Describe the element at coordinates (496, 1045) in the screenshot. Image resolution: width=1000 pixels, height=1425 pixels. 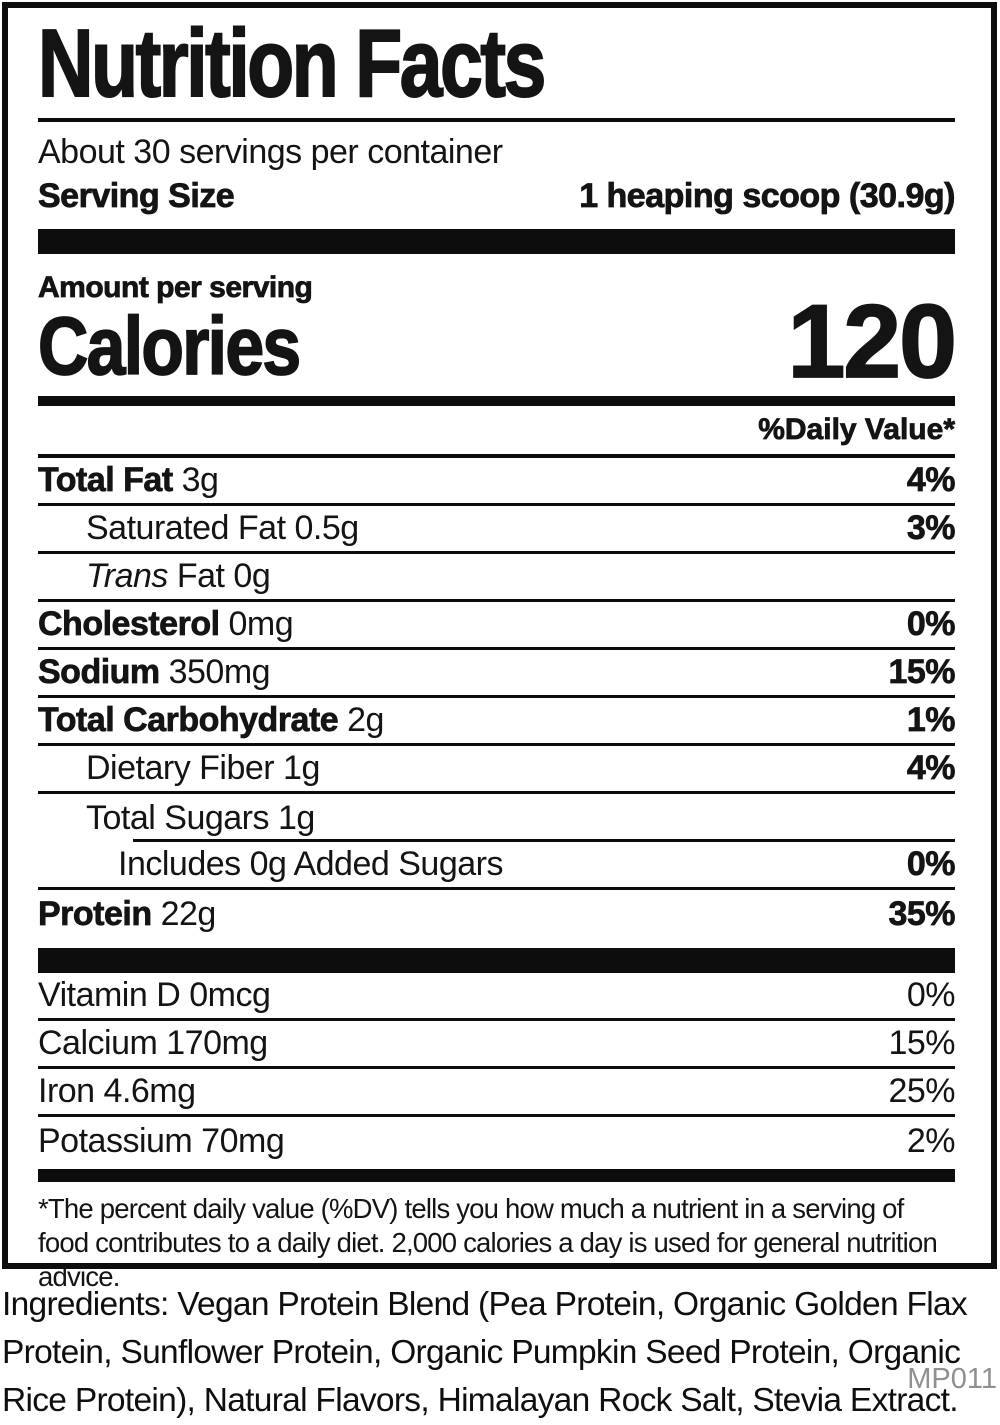
I see `micronutrient-row: Calcium 170mg 15%` at that location.